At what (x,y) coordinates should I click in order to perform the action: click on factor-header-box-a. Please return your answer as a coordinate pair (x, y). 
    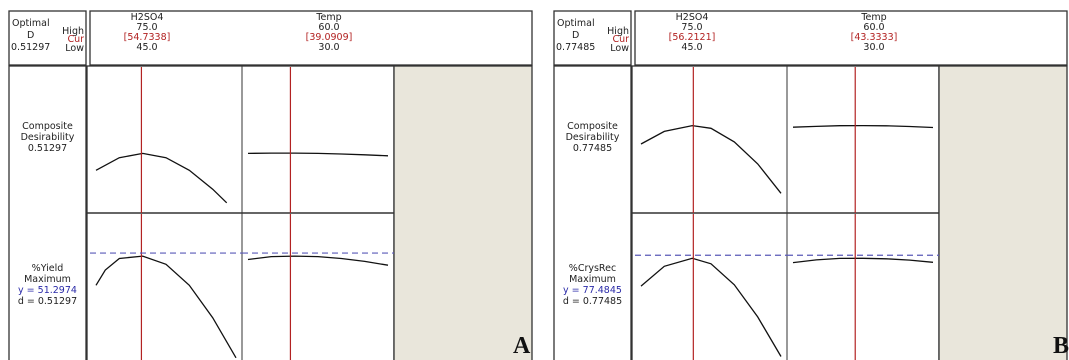
    Looking at the image, I should click on (311, 38).